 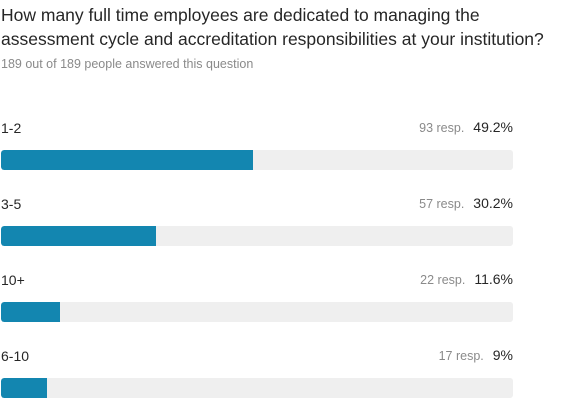 What do you see at coordinates (257, 369) in the screenshot?
I see `answer-row: 6-10 17 resp. 9%` at bounding box center [257, 369].